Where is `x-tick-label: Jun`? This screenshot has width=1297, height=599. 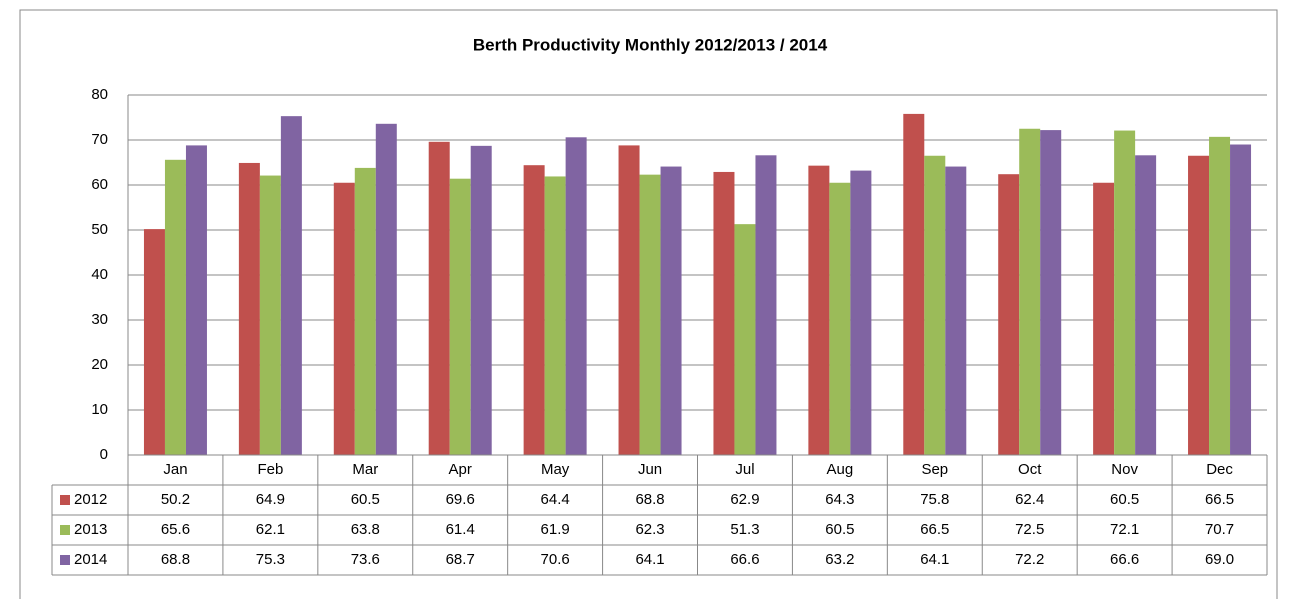 x-tick-label: Jun is located at coordinates (650, 469).